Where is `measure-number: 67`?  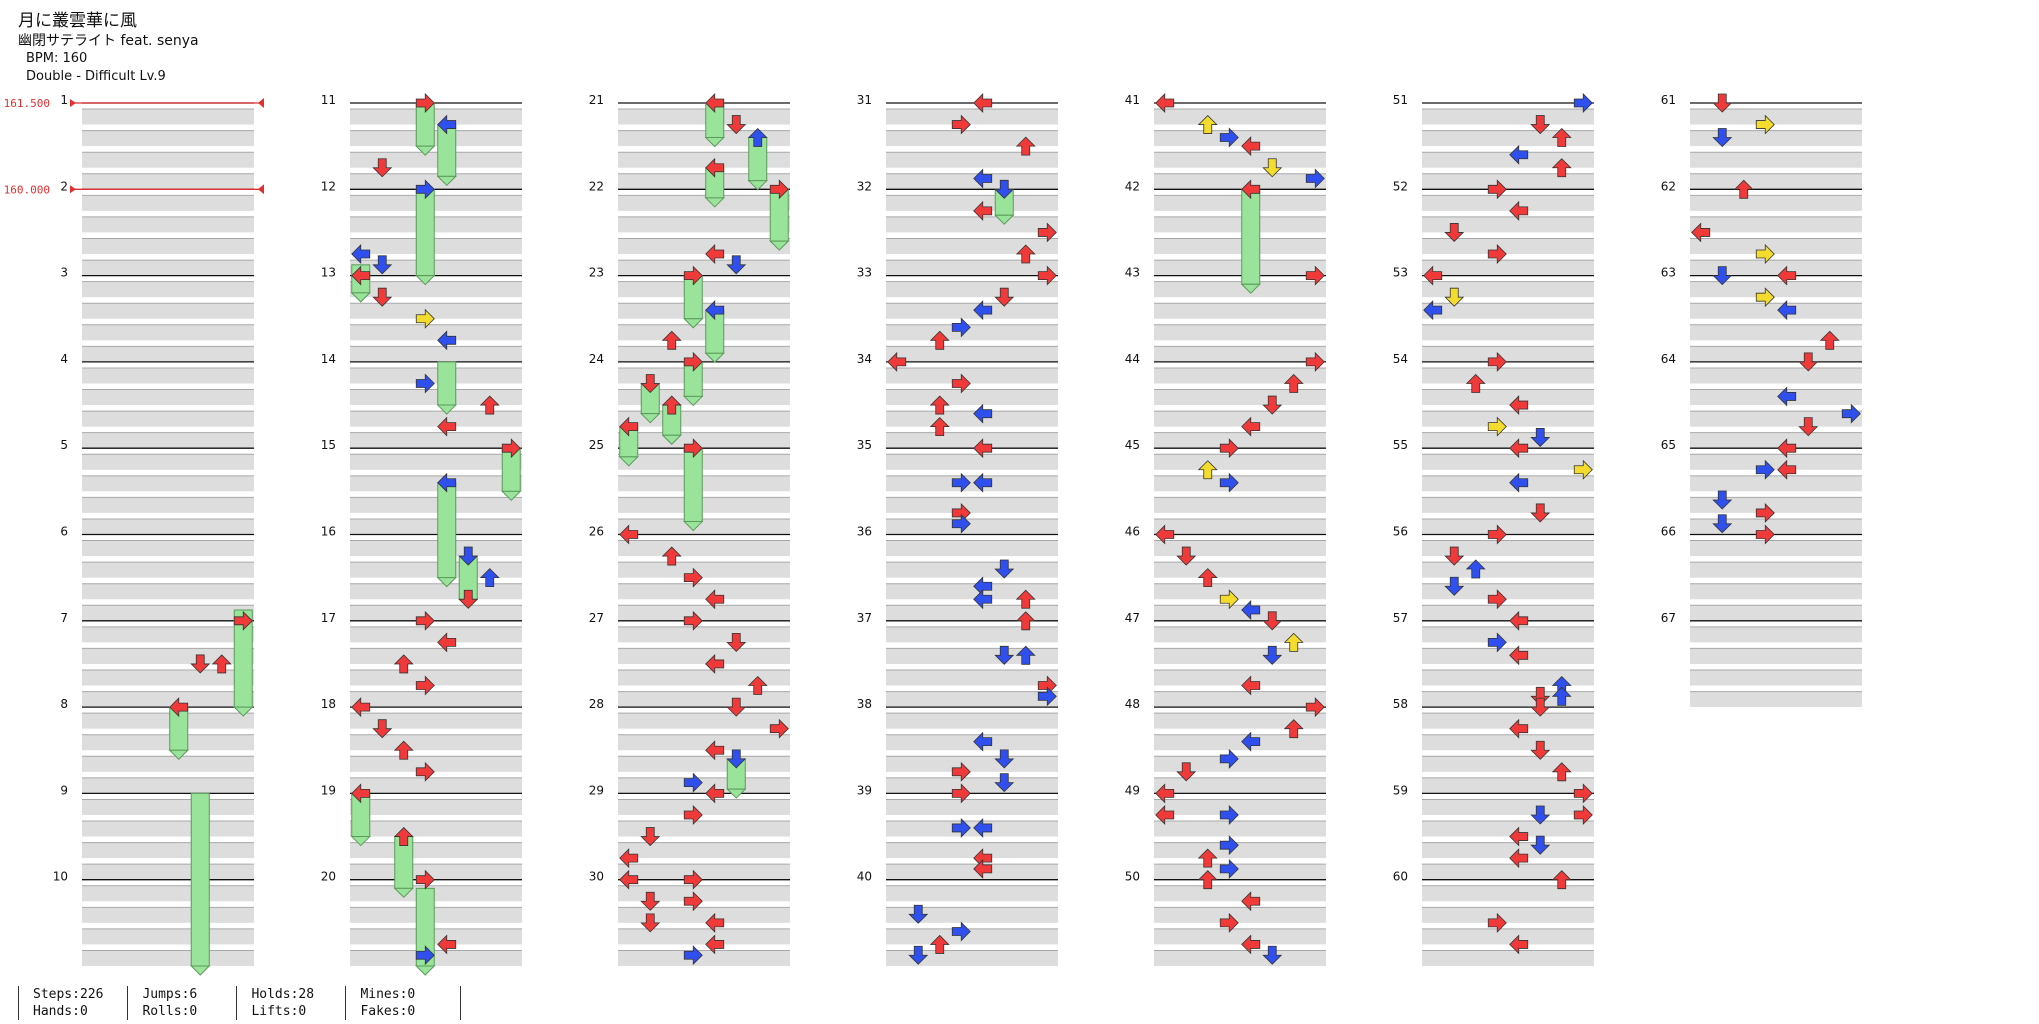
measure-number: 67 is located at coordinates (1668, 618).